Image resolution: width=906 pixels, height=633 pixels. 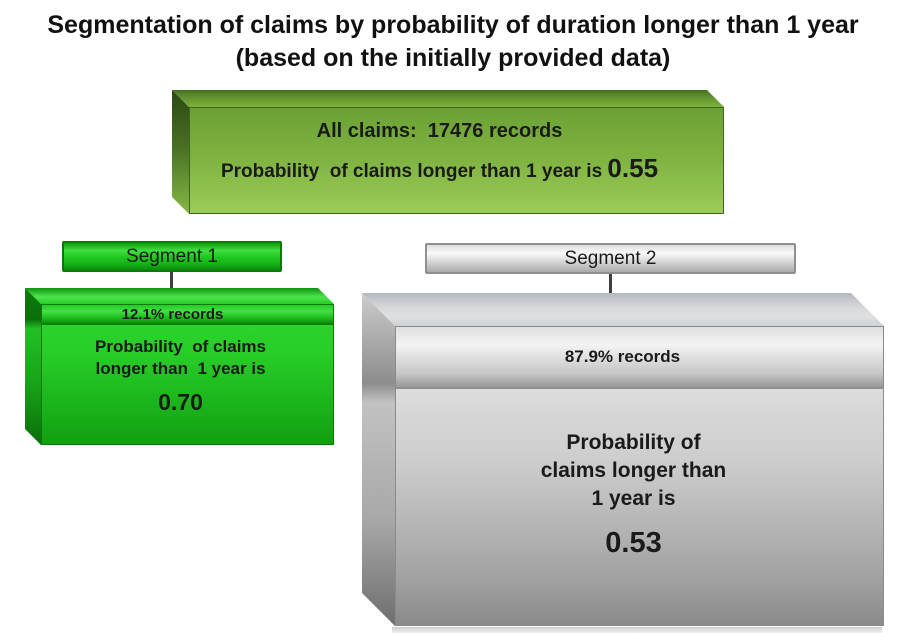 What do you see at coordinates (378, 459) in the screenshot?
I see `segment2-box-left-face` at bounding box center [378, 459].